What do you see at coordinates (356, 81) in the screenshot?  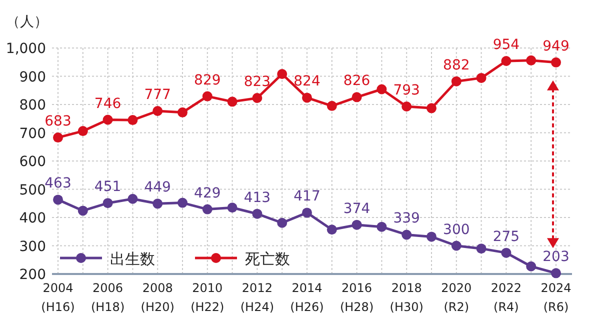 I see `data-label: 826` at bounding box center [356, 81].